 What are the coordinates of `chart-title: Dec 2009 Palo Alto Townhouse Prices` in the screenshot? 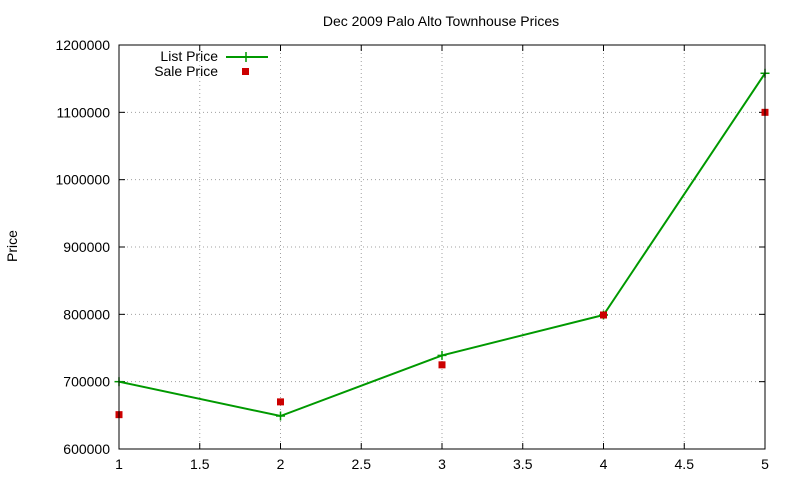 It's located at (441, 21).